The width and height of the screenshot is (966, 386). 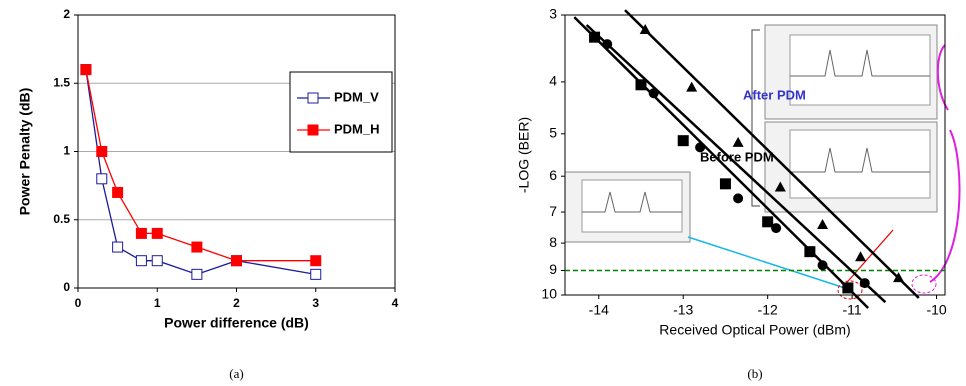 I want to click on x-axis-label: Received Optical Power (dBm), so click(x=754, y=330).